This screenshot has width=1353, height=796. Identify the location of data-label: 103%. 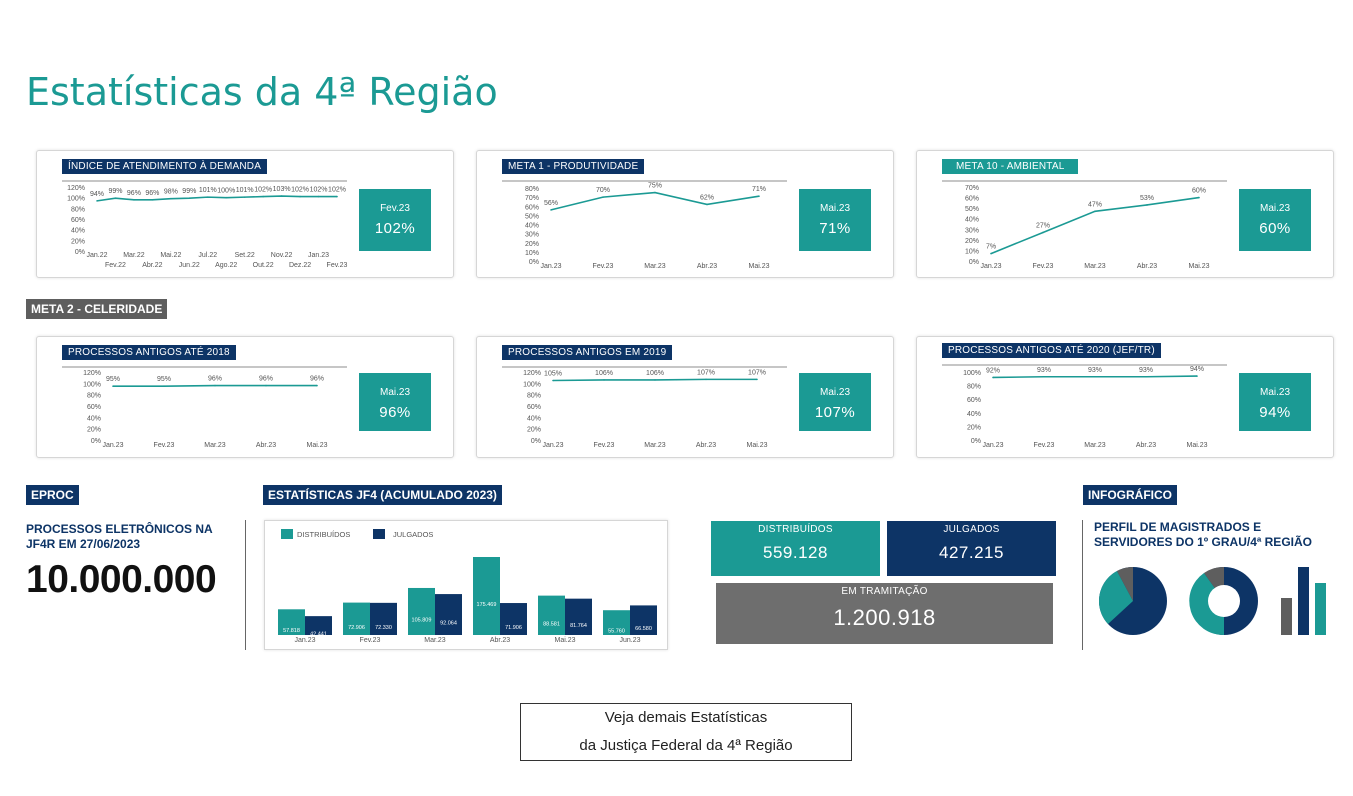
(282, 189).